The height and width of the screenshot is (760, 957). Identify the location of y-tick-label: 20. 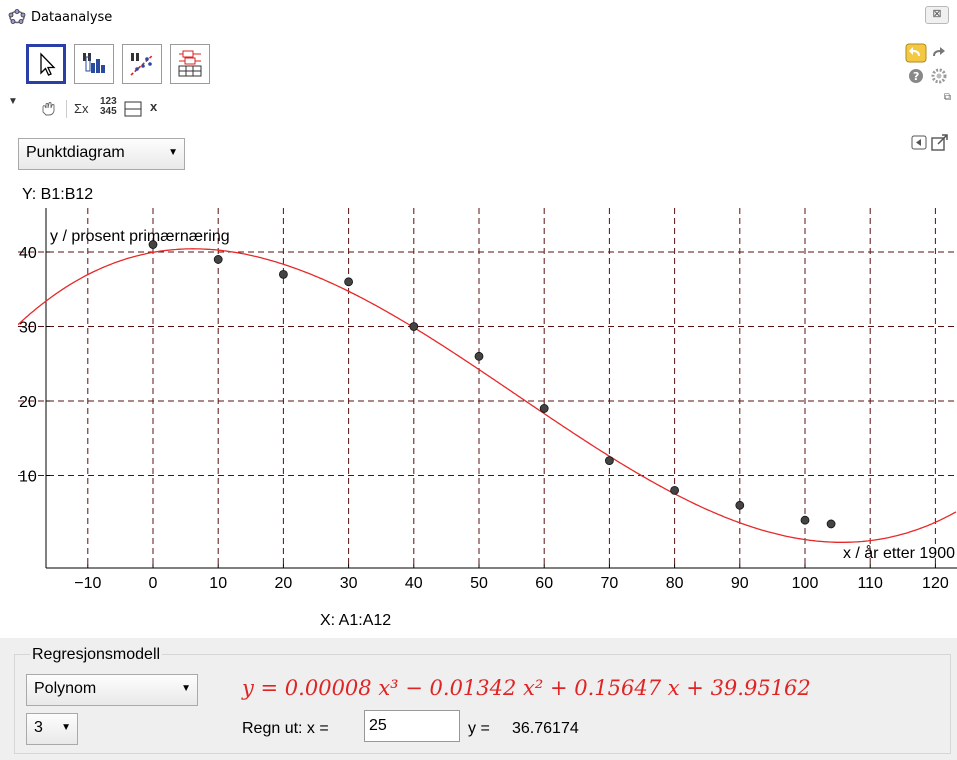
(28, 402).